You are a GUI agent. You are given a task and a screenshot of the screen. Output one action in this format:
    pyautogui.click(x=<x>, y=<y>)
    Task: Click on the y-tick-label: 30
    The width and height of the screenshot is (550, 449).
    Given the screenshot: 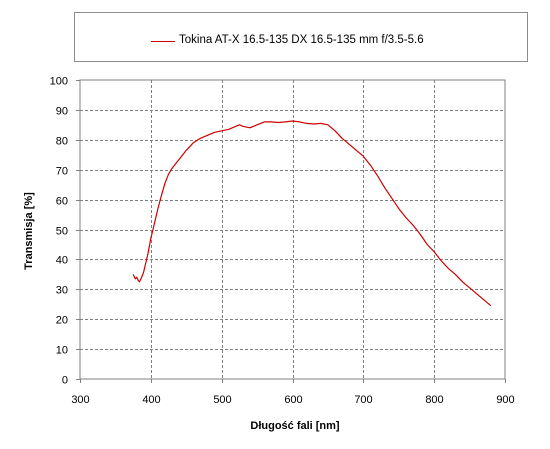 What is the action you would take?
    pyautogui.click(x=62, y=291)
    